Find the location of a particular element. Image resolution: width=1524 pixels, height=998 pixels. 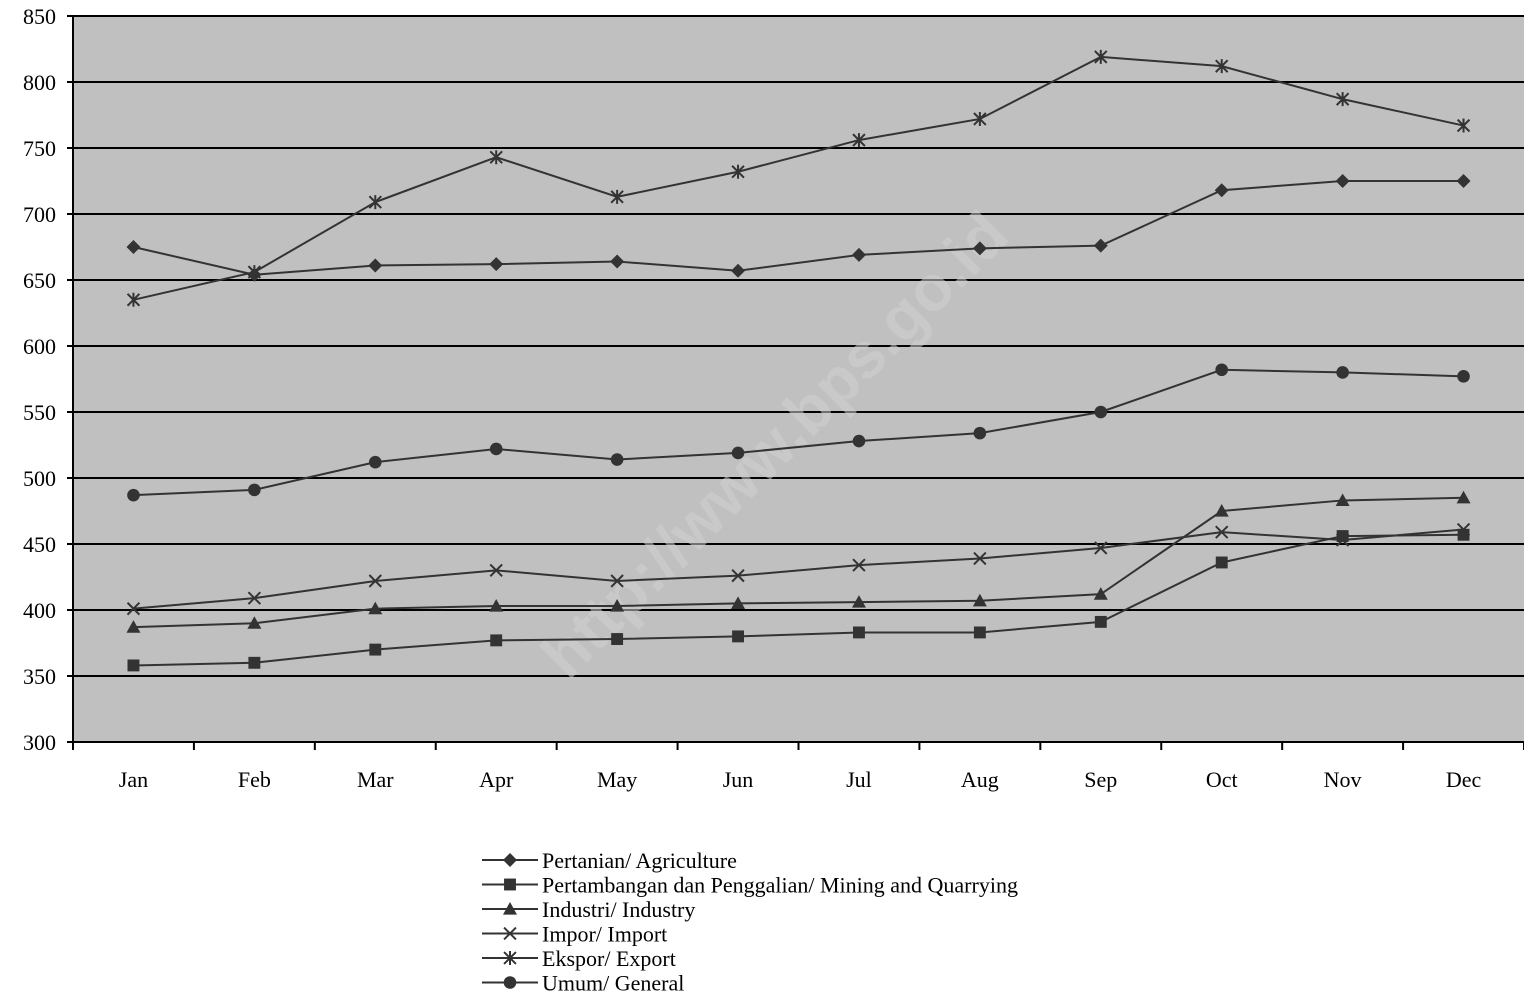

y-tick-label: 600 is located at coordinates (39, 346).